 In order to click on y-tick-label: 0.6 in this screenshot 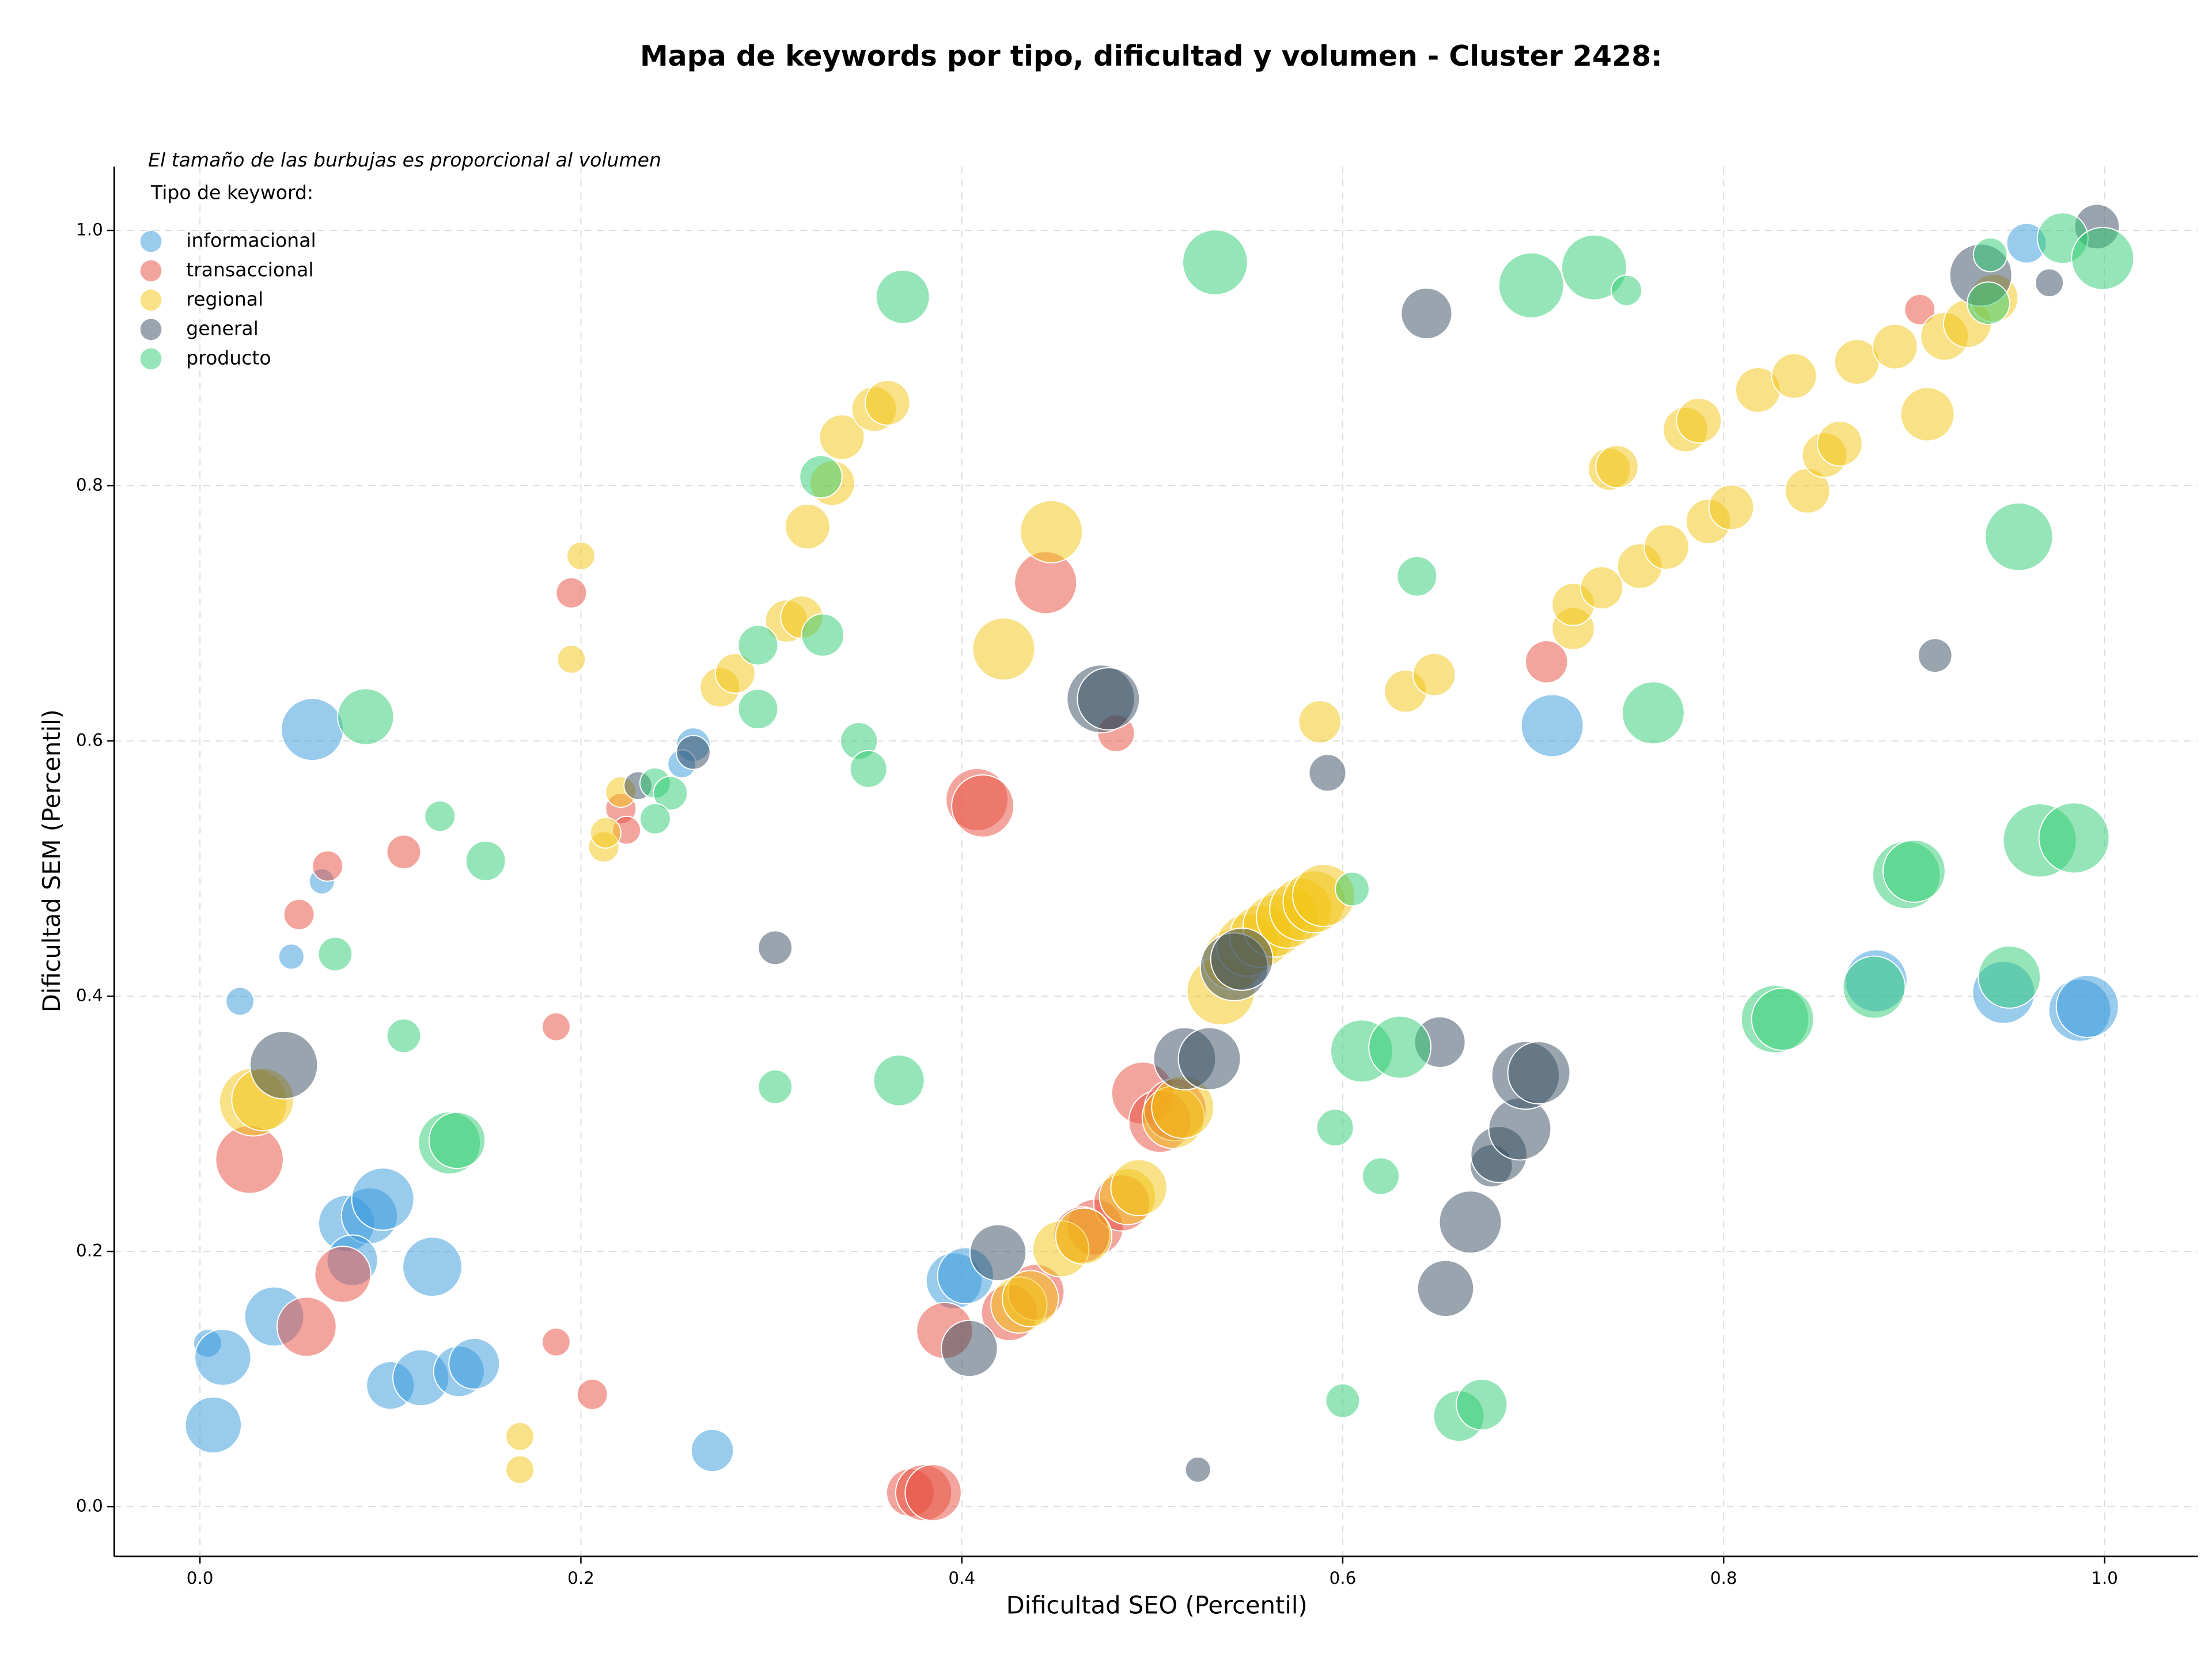, I will do `click(89, 740)`.